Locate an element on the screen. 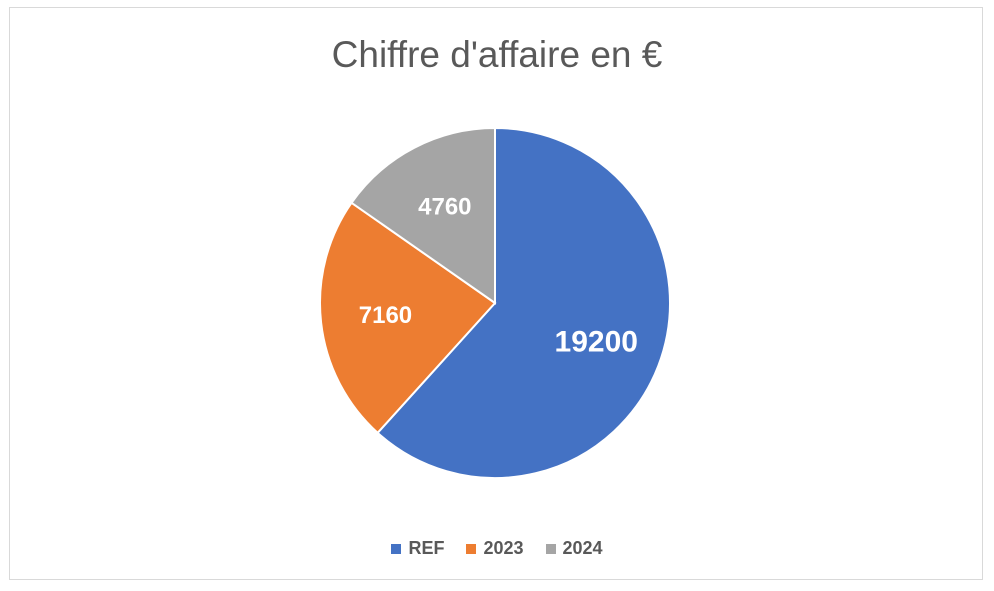 The height and width of the screenshot is (591, 994). data-label-2023: 7160 is located at coordinates (385, 315).